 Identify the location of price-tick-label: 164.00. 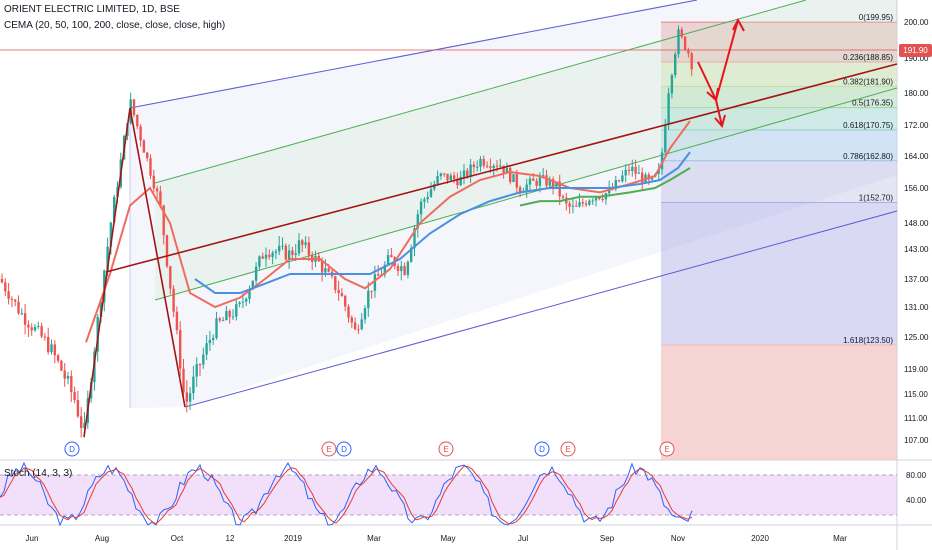
(916, 156).